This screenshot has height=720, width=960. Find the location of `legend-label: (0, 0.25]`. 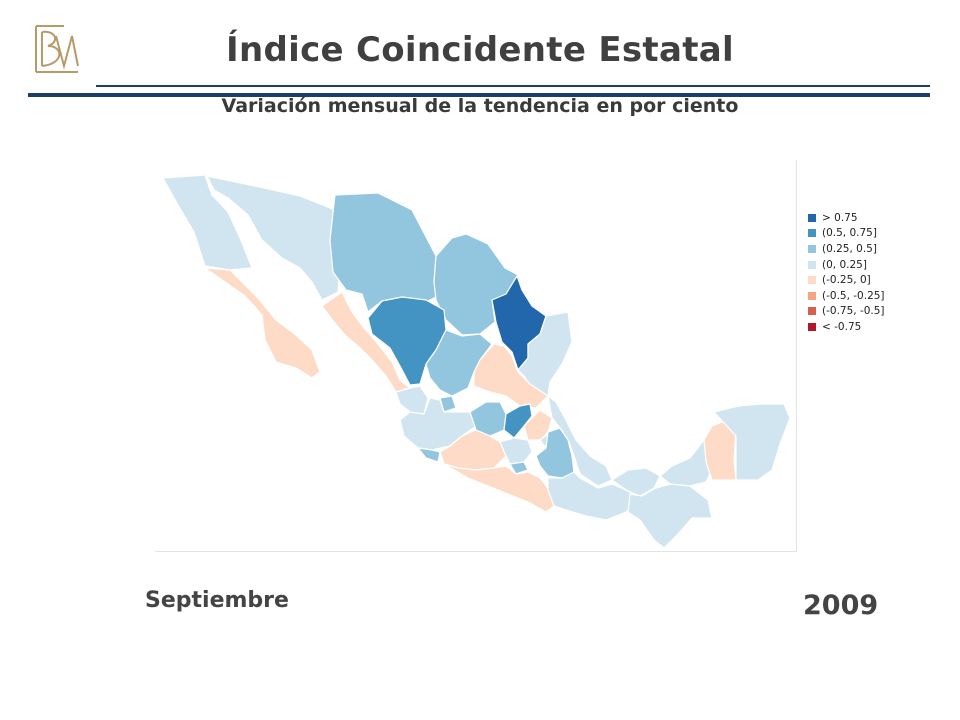

legend-label: (0, 0.25] is located at coordinates (844, 264).